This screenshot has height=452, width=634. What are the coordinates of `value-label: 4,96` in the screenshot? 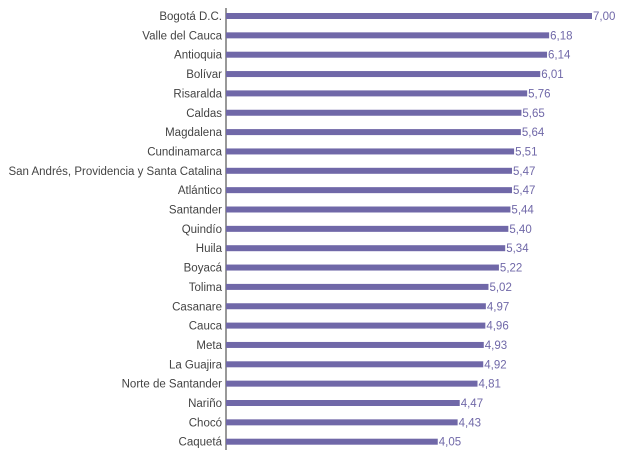 It's located at (497, 327).